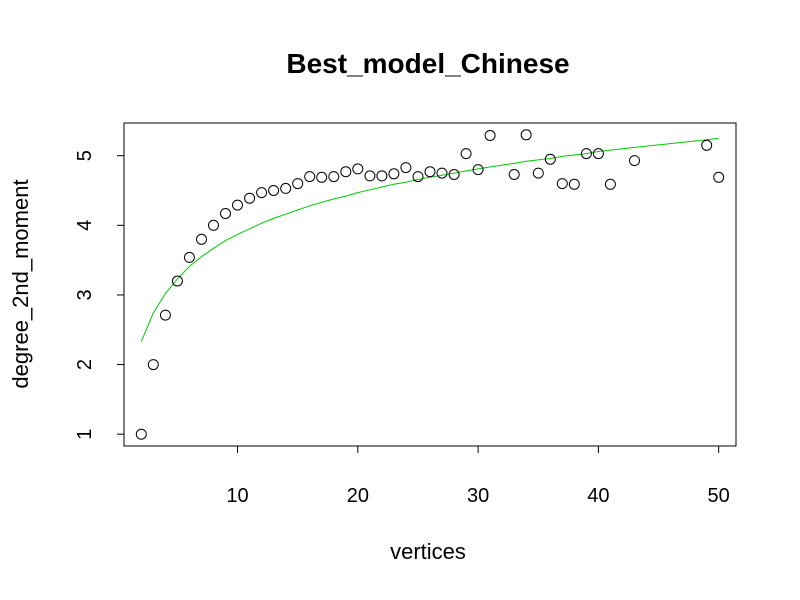 Image resolution: width=800 pixels, height=600 pixels. I want to click on x-axis: 10 20 30 40 50, so click(478, 476).